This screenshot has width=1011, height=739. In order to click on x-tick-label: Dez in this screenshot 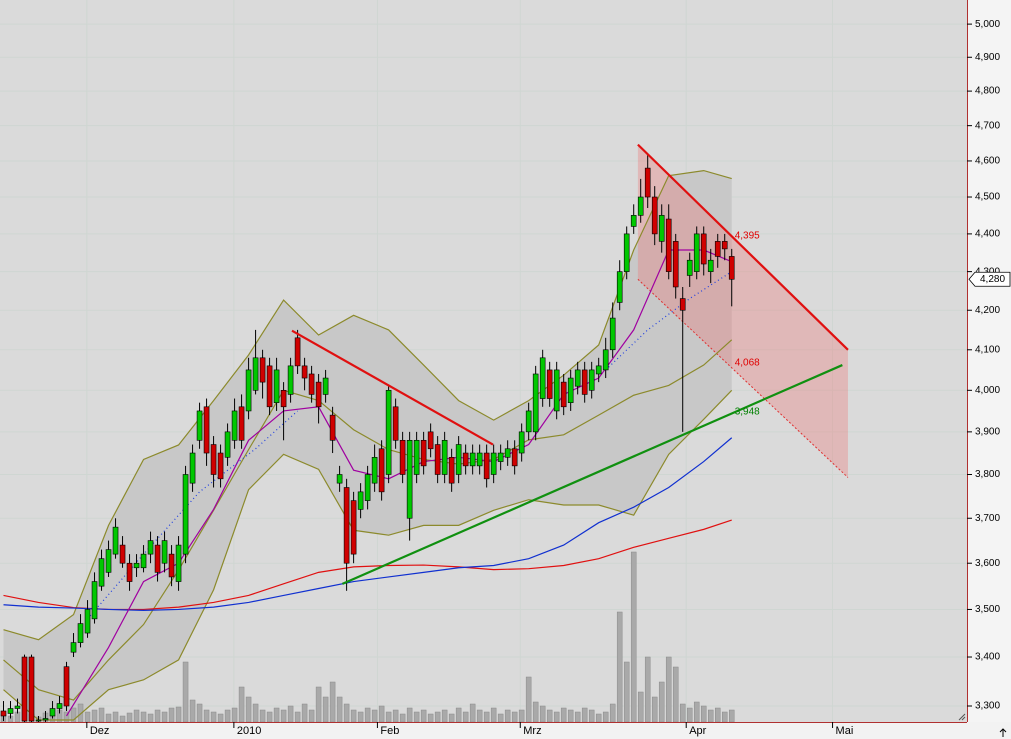, I will do `click(100, 731)`.